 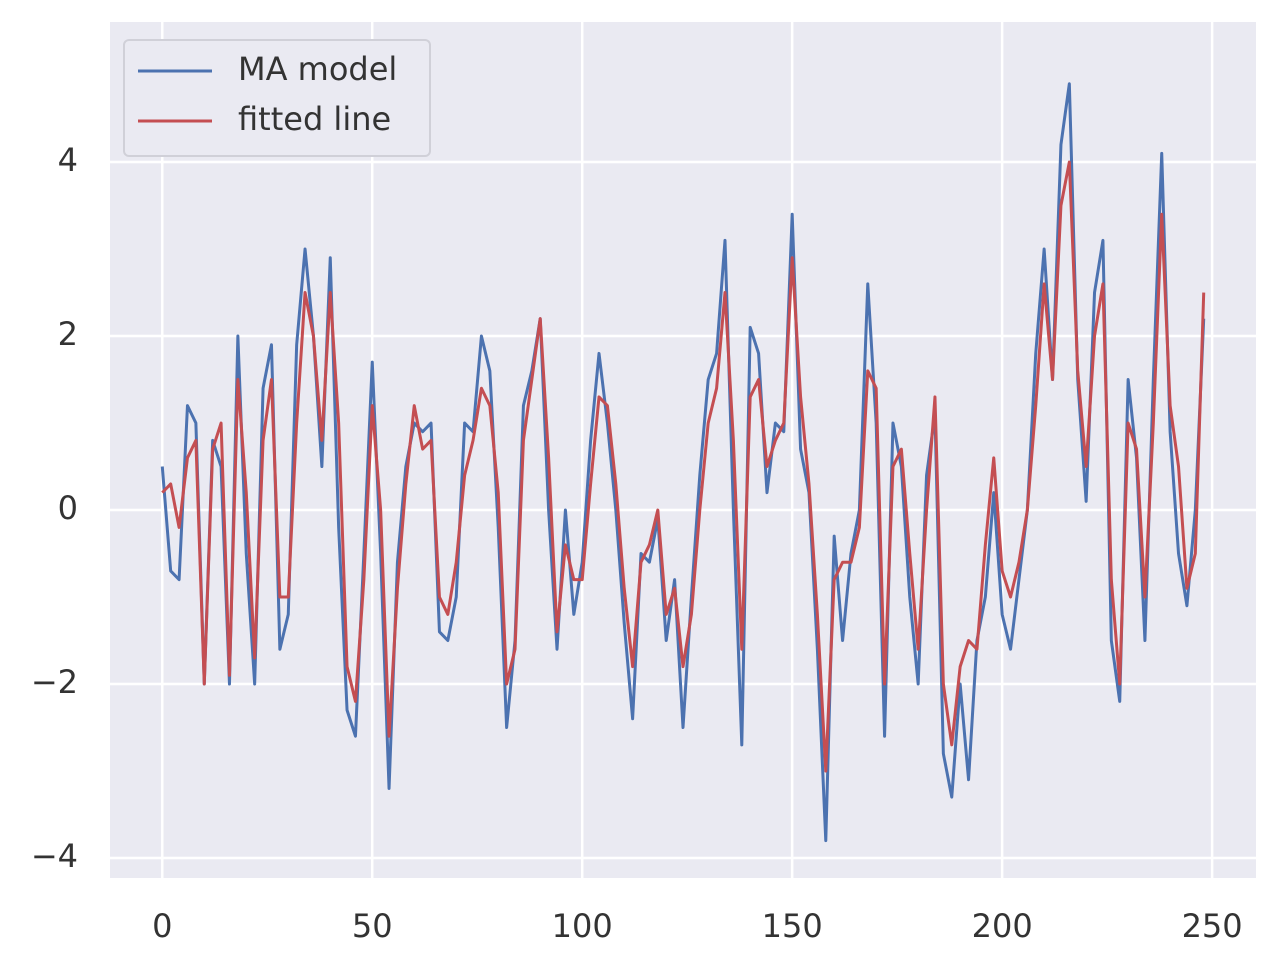 What do you see at coordinates (68, 334) in the screenshot?
I see `y-tick-label: 2` at bounding box center [68, 334].